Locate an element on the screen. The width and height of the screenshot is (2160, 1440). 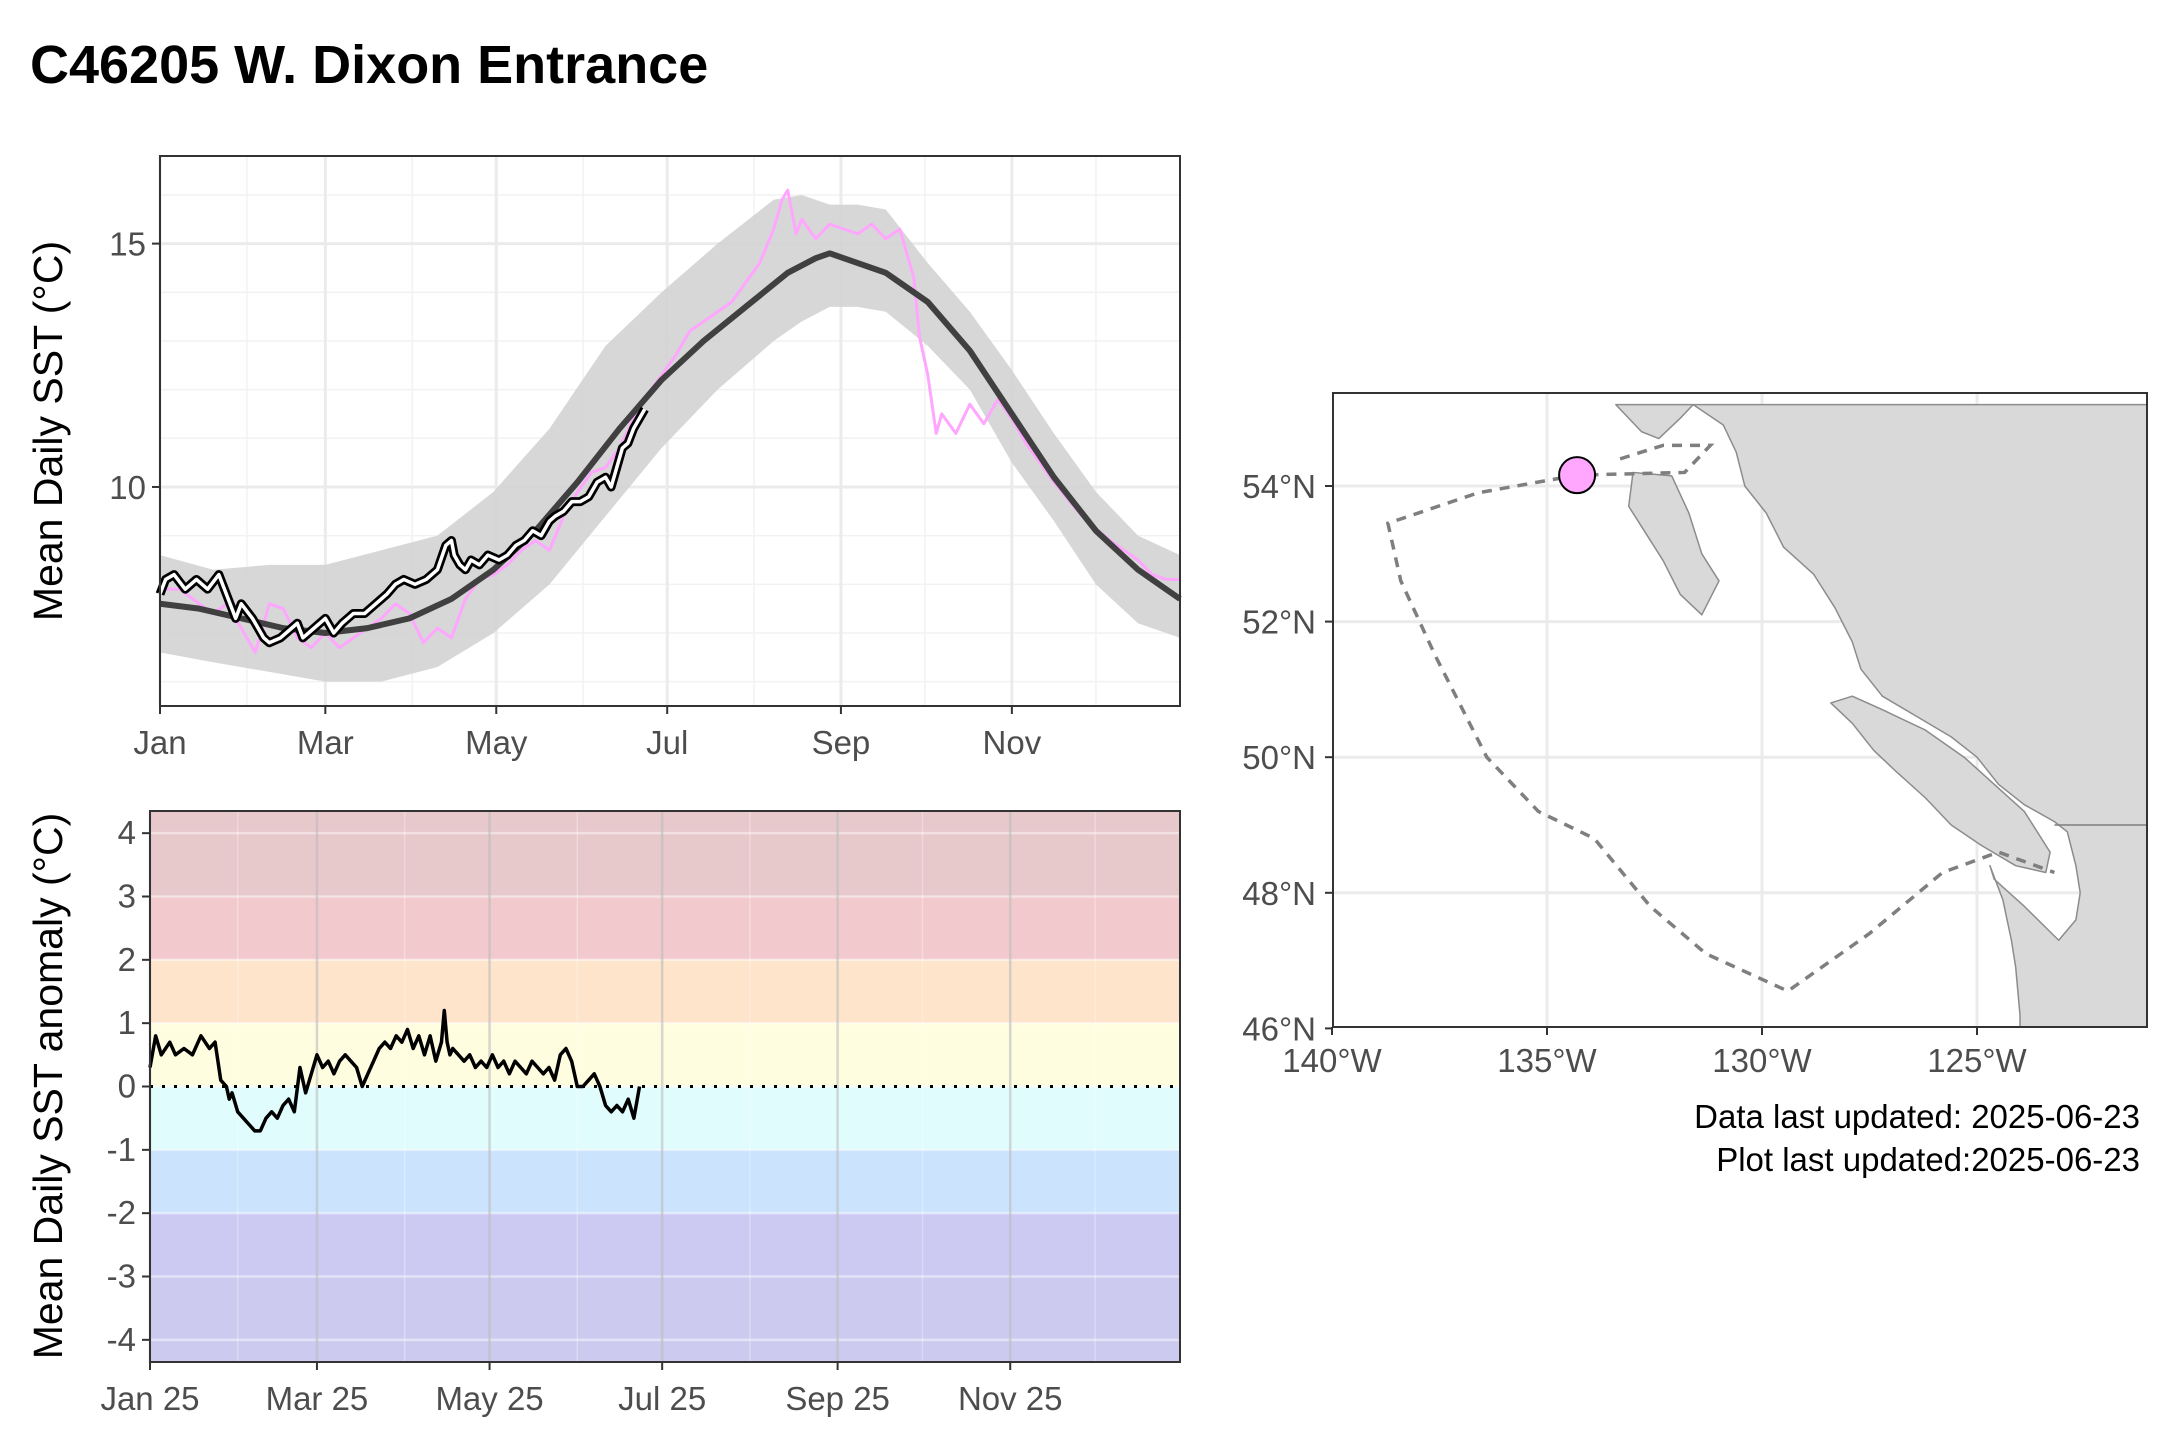
sst-y-tick-label: 15 is located at coordinates (127, 244).